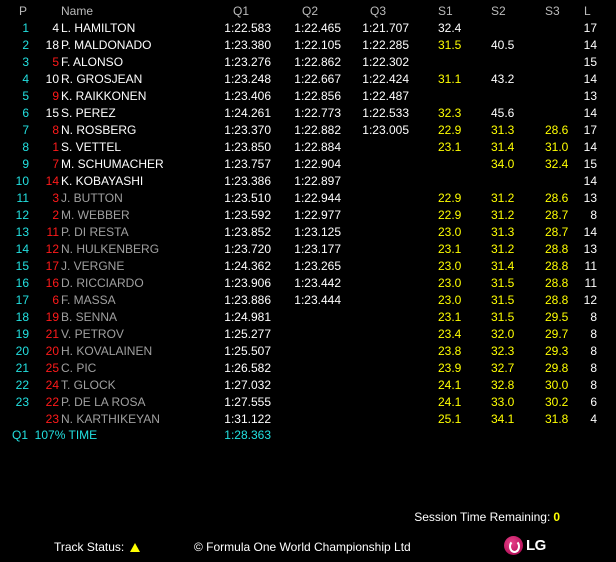 The image size is (616, 562). I want to click on cell-num: 16, so click(52, 283).